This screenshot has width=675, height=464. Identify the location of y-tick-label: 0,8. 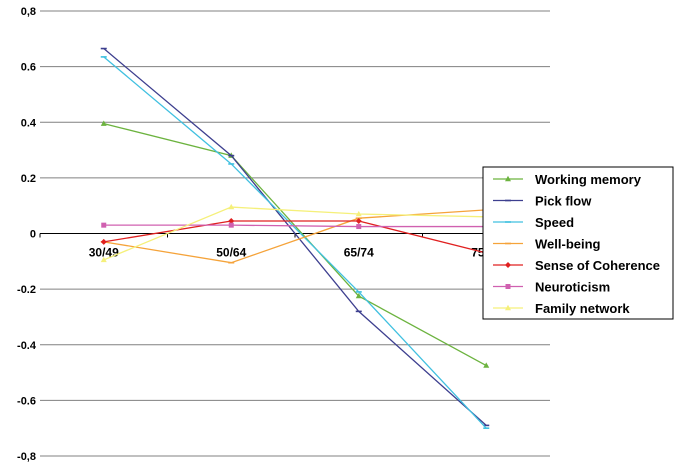
(28, 12).